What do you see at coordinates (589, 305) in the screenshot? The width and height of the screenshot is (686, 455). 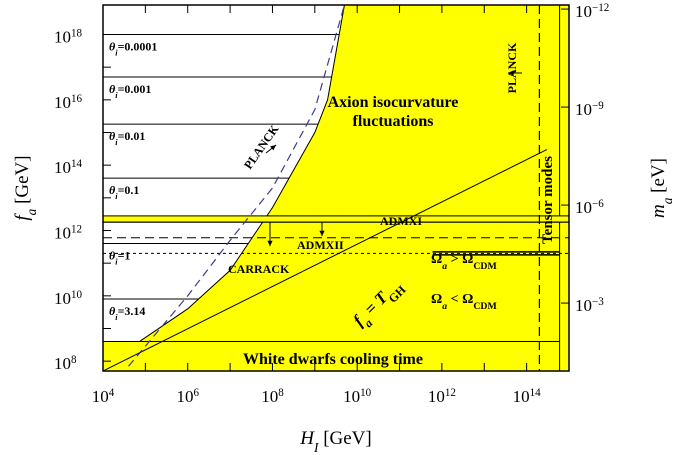 I see `y2-tick-label-3: 10⁻³` at bounding box center [589, 305].